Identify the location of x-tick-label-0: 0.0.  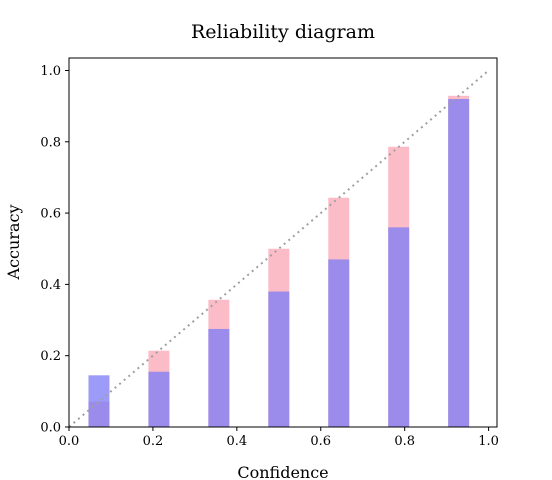
(69, 441).